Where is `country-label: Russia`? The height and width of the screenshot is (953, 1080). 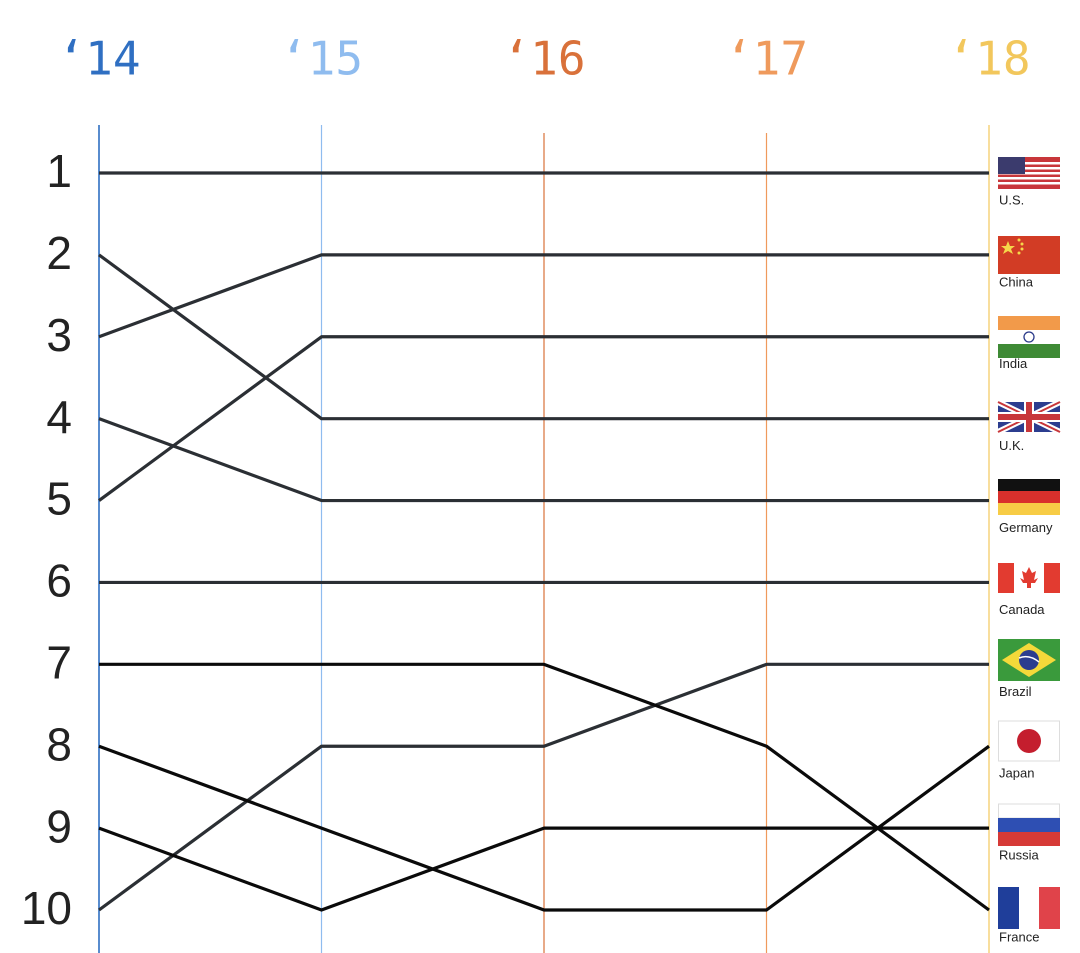 country-label: Russia is located at coordinates (1019, 855).